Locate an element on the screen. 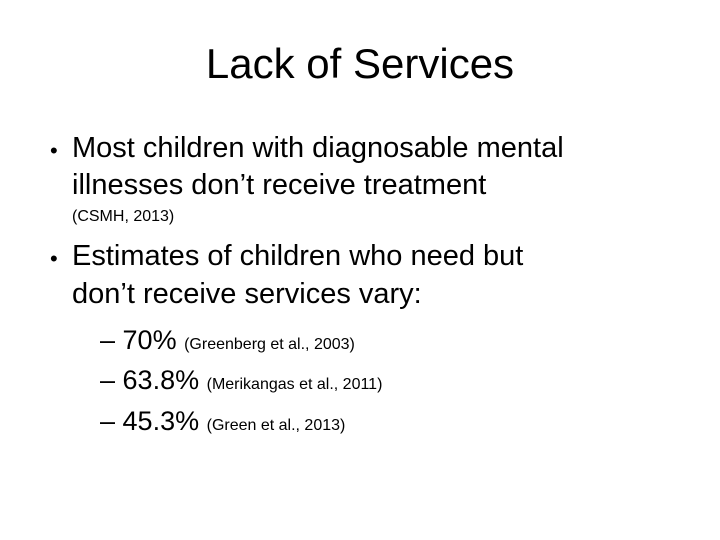 This screenshot has height=540, width=720. bullet-line: Estimates of children who need but is located at coordinates (298, 256).